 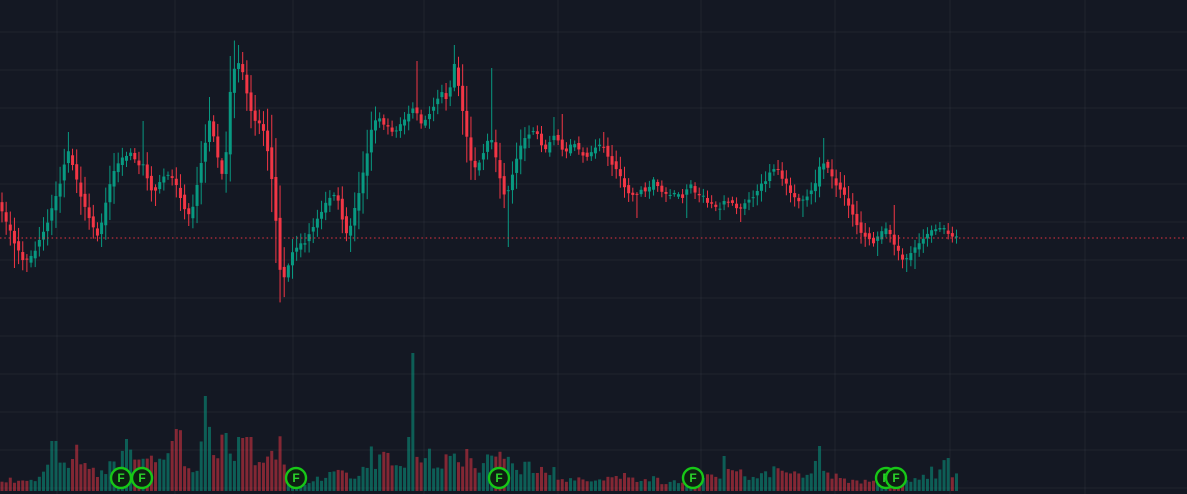 I want to click on earnings-marker-label: F, so click(x=295, y=478).